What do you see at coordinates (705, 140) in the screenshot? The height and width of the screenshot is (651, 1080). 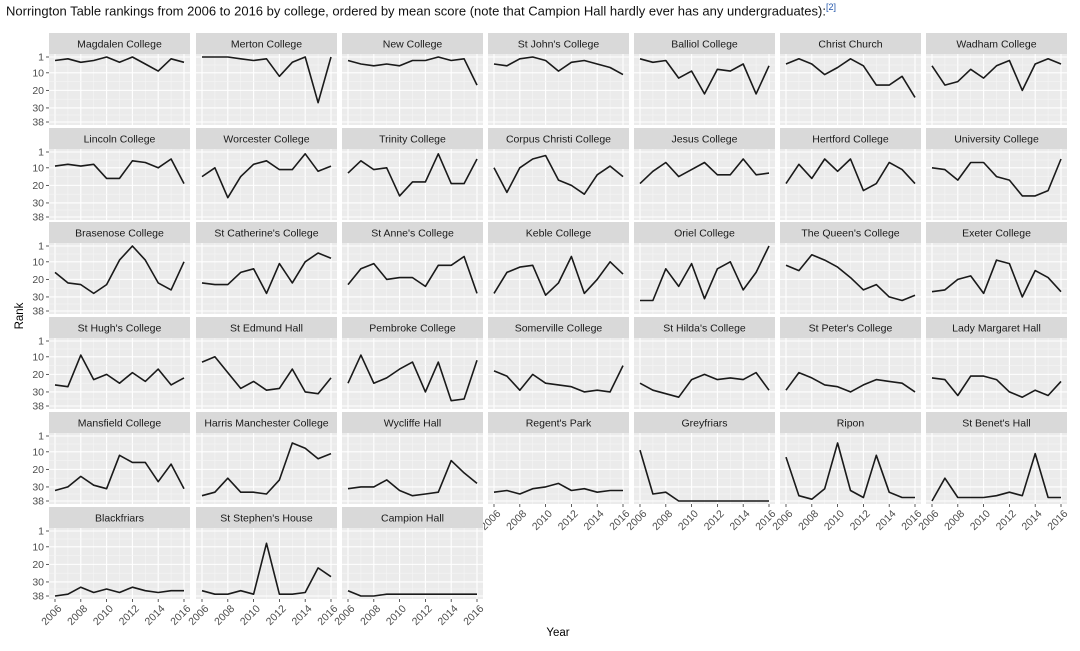 I see `facet-label: Jesus College` at bounding box center [705, 140].